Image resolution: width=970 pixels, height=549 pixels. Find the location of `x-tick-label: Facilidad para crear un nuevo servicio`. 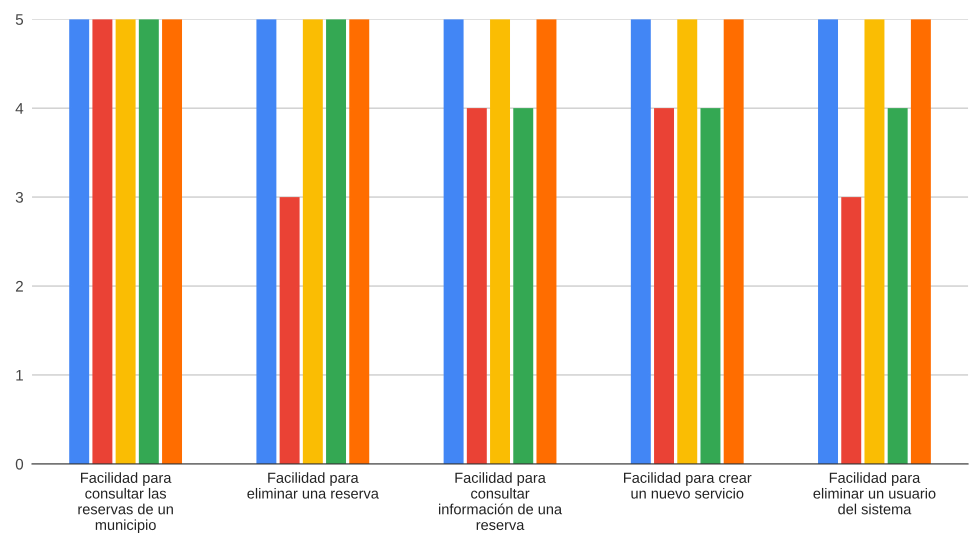

x-tick-label: Facilidad para crear un nuevo servicio is located at coordinates (688, 485).